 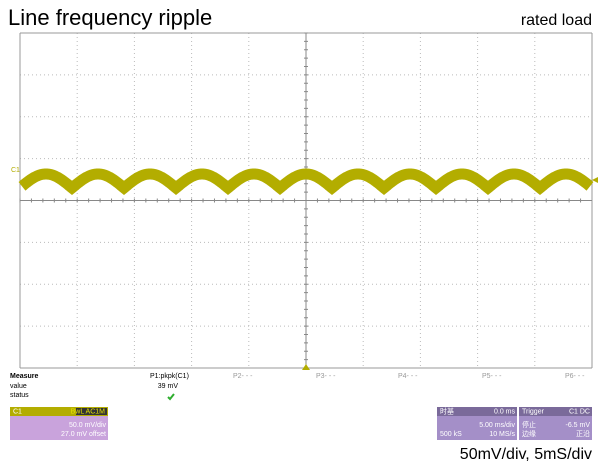 What do you see at coordinates (477, 411) in the screenshot?
I see `timebase-header` at bounding box center [477, 411].